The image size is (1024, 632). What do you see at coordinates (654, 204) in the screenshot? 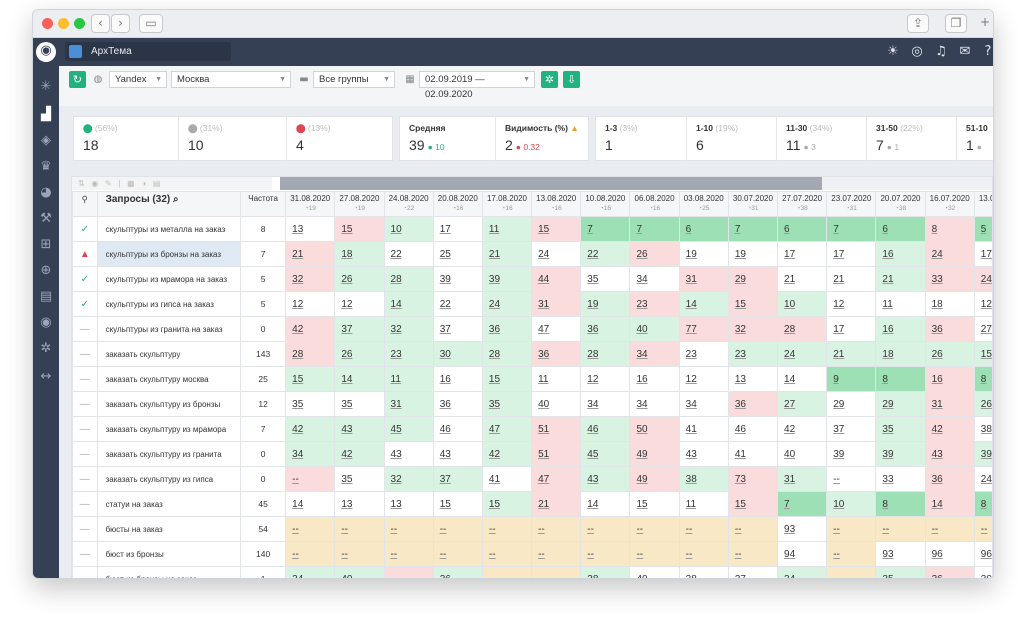
I see `date-column-header: 06.08.2020 ◔16` at bounding box center [654, 204].